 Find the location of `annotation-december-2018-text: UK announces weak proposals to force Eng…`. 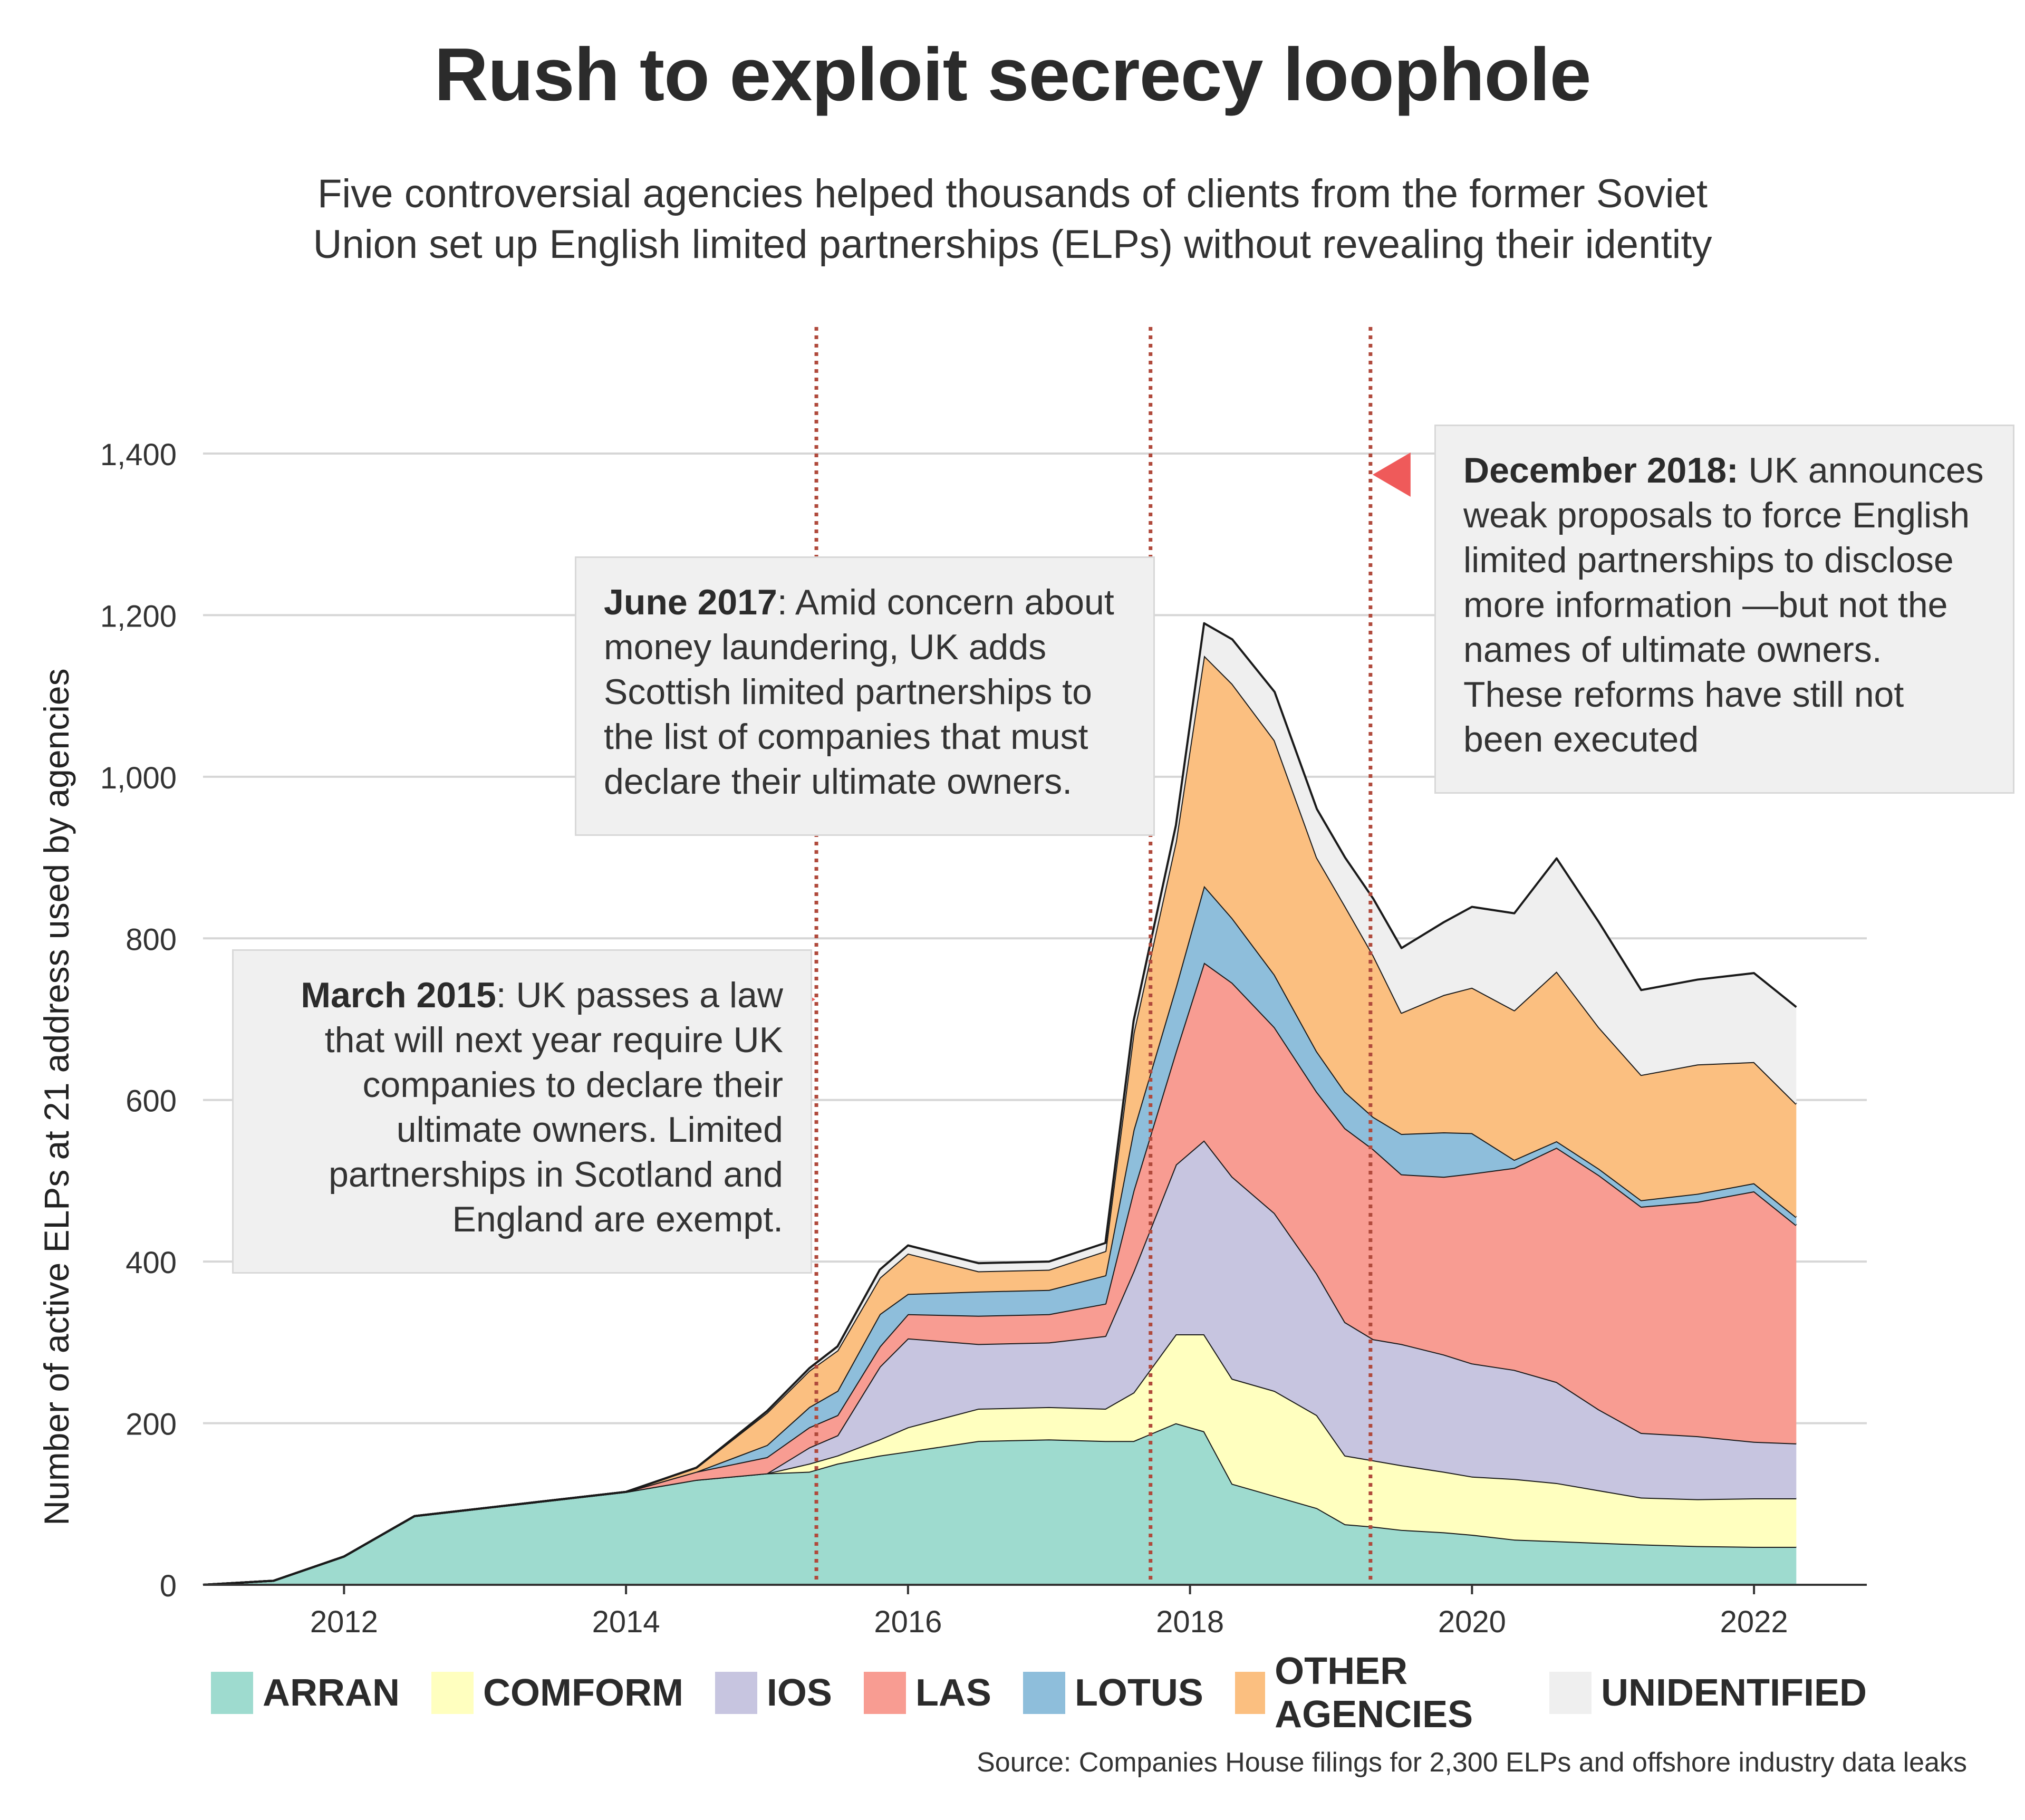

annotation-december-2018-text: UK announces weak proposals to force Eng… is located at coordinates (1723, 604).